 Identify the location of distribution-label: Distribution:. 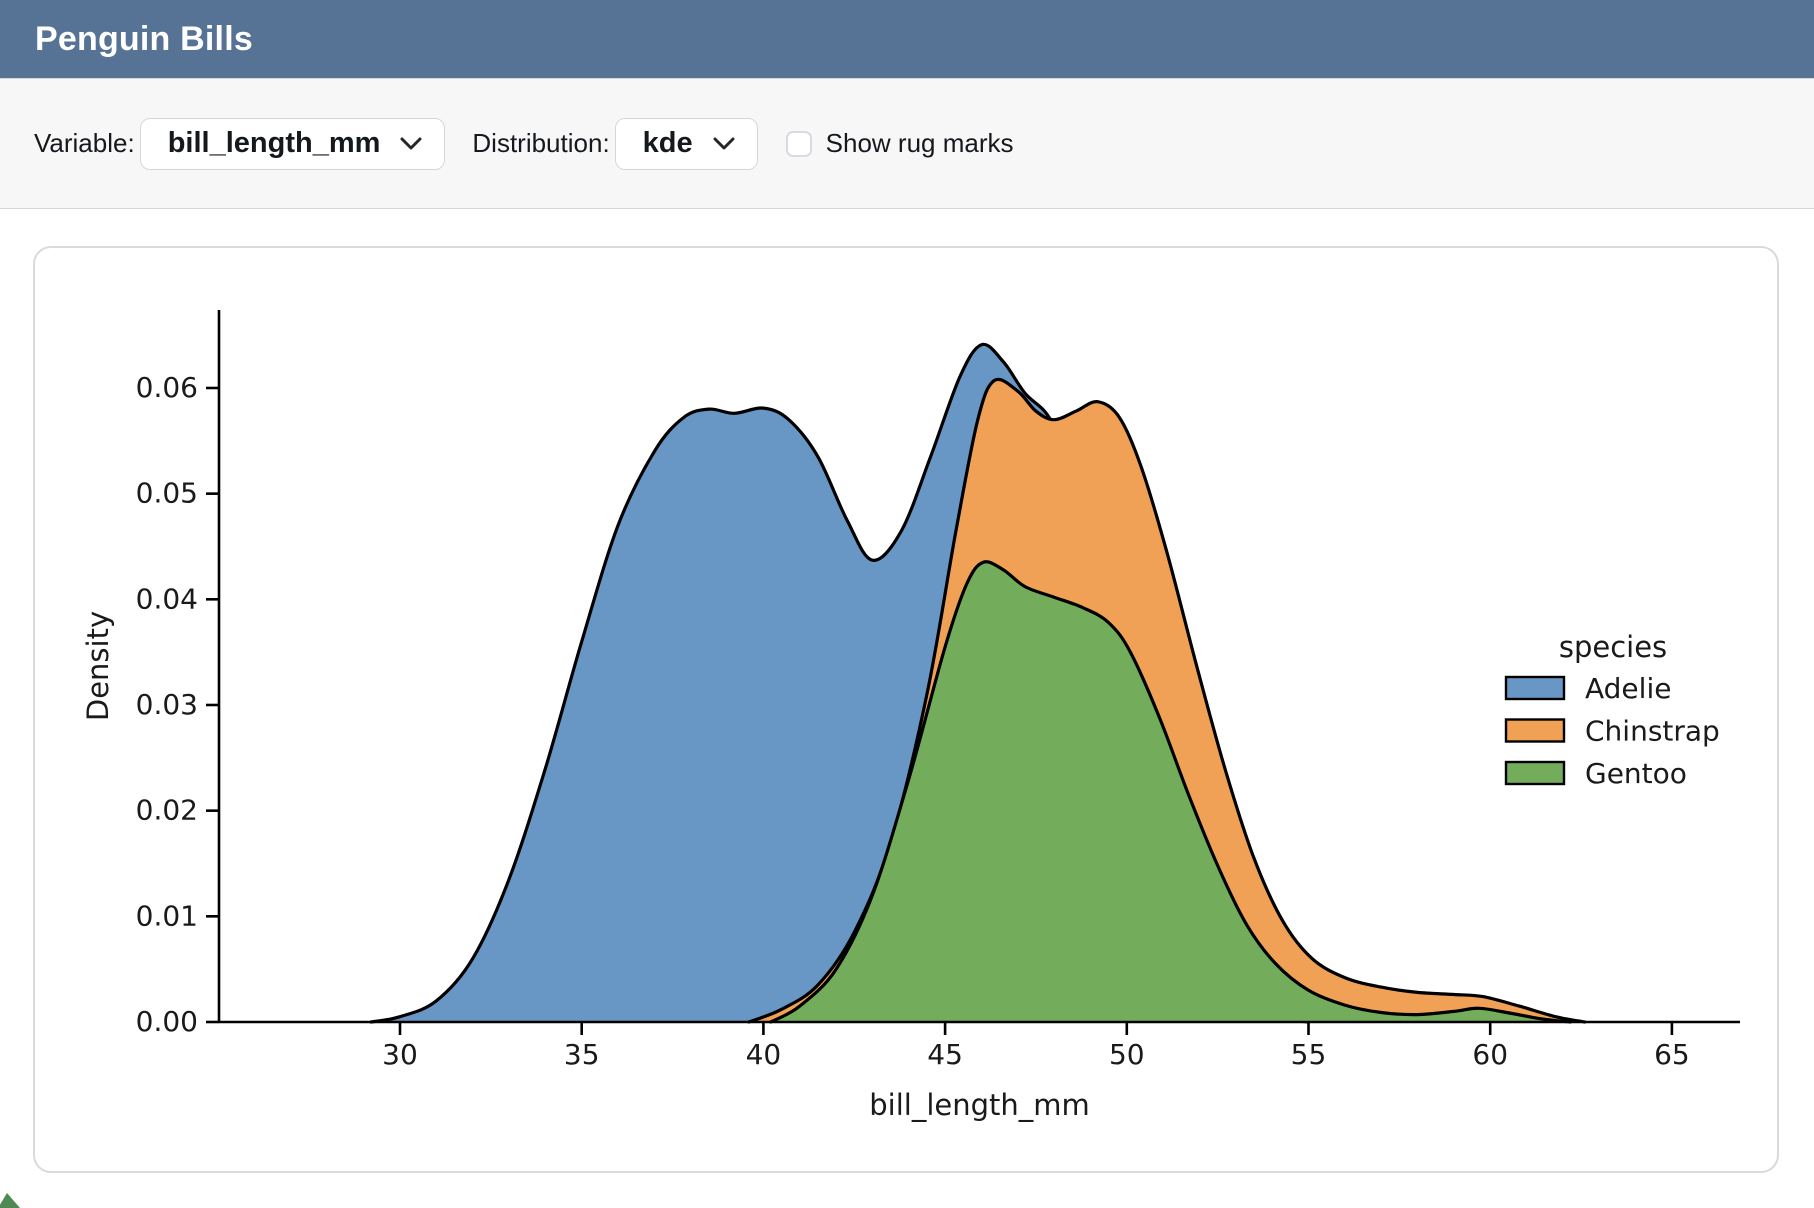
(541, 143).